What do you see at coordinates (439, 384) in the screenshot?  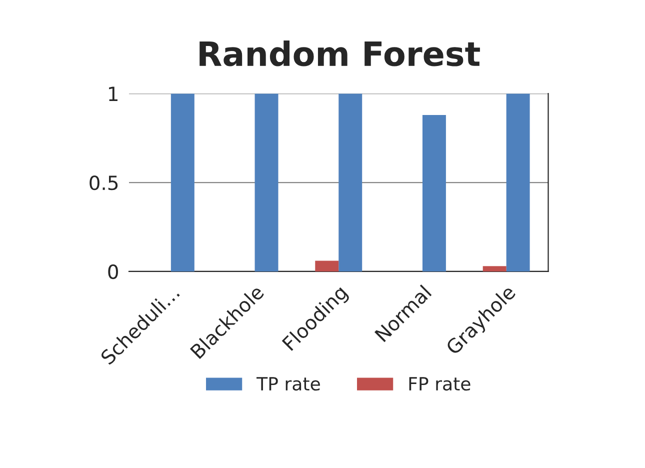 I see `legend-label: FP rate` at bounding box center [439, 384].